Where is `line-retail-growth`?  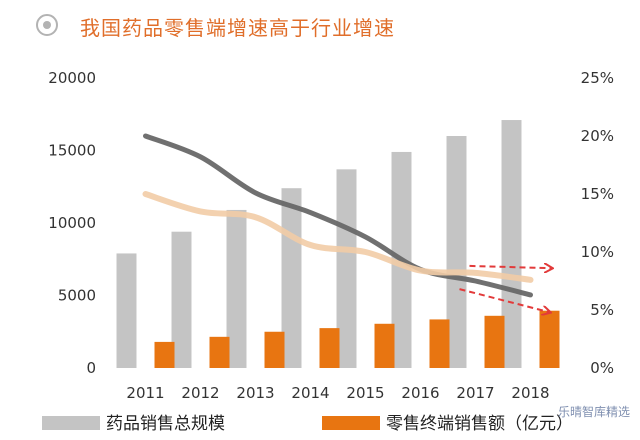 line-retail-growth is located at coordinates (338, 237).